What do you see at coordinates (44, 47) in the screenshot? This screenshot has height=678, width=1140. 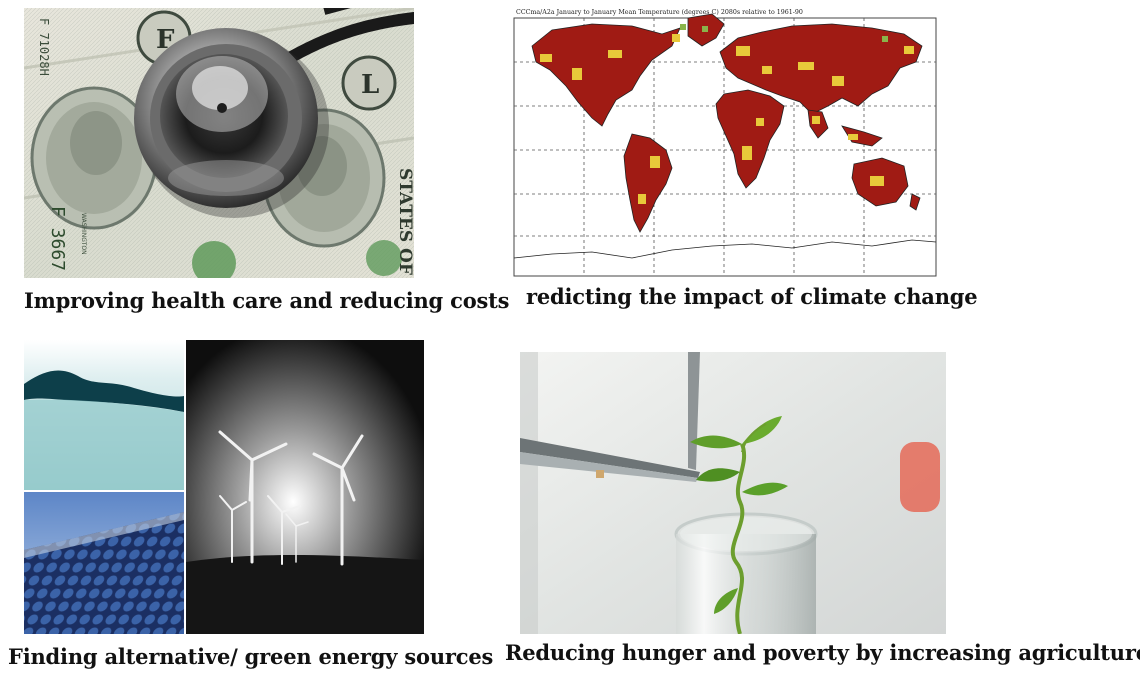 I see `serial-number-top: F 71028H` at bounding box center [44, 47].